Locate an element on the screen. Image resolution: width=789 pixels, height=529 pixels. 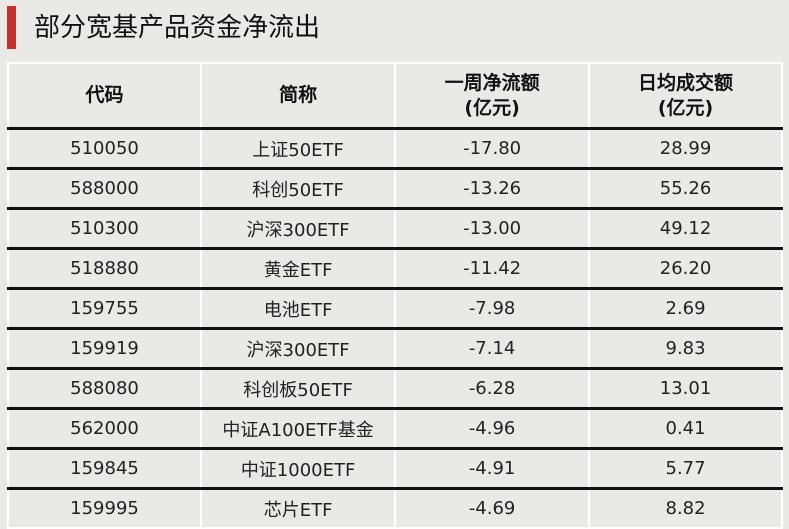
column-header: 一周净流额 (亿元) is located at coordinates (492, 96).